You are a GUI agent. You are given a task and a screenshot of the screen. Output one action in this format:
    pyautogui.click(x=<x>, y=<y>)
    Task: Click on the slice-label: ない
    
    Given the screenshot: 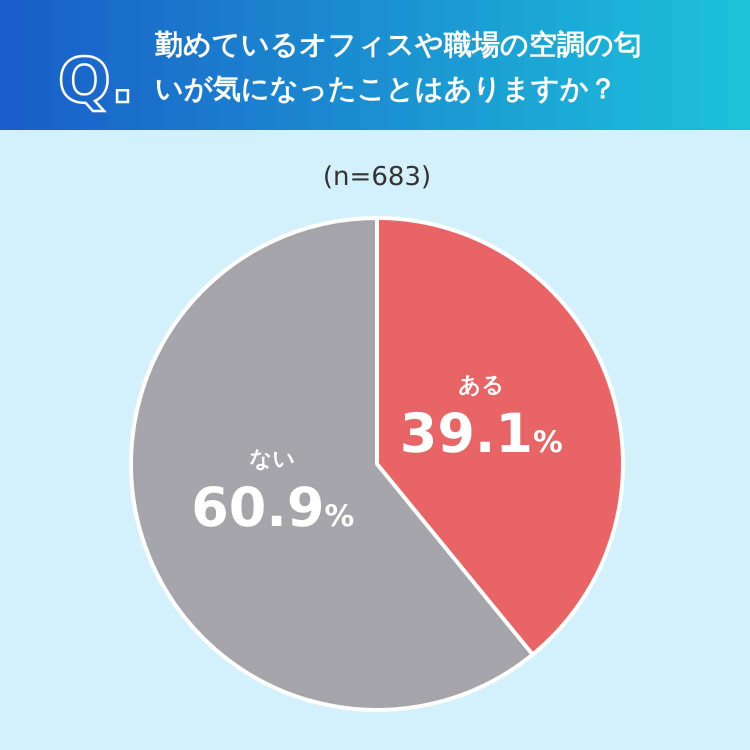 What is the action you would take?
    pyautogui.click(x=273, y=459)
    